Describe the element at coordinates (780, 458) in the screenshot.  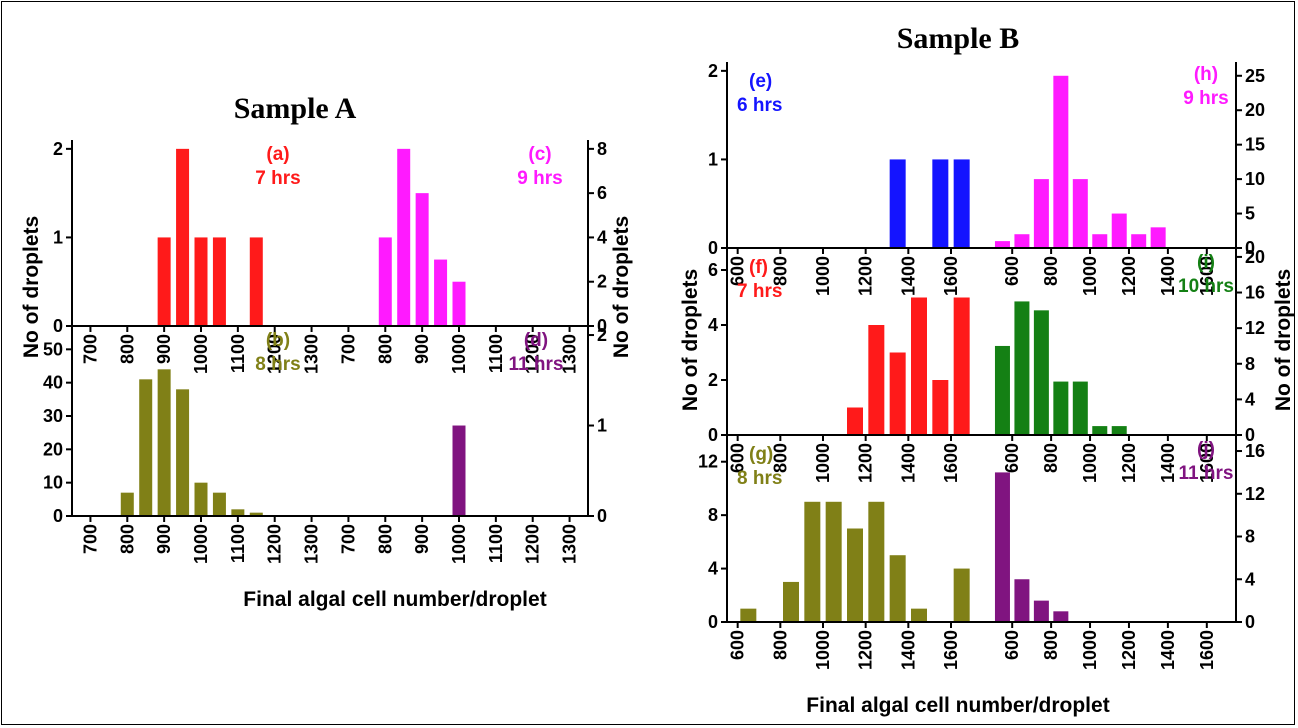
I see `x-tick-label-f: 800` at that location.